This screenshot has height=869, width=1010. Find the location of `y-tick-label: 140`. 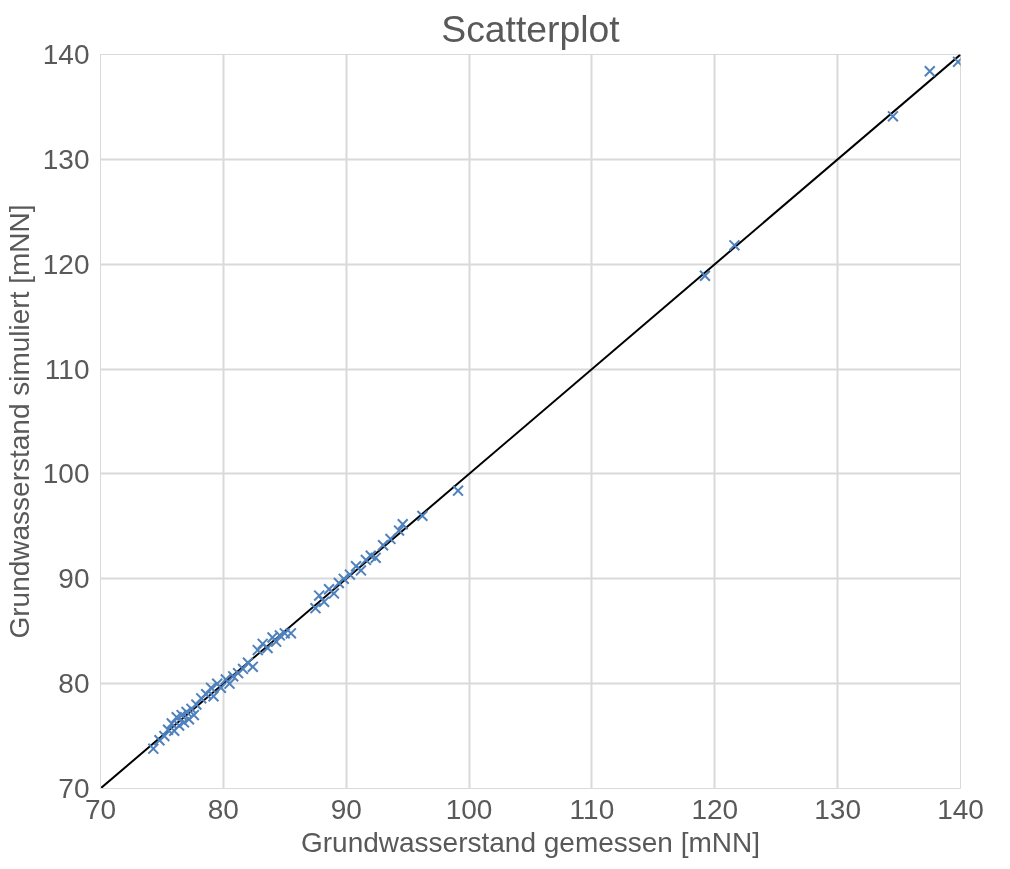

y-tick-label: 140 is located at coordinates (66, 54).